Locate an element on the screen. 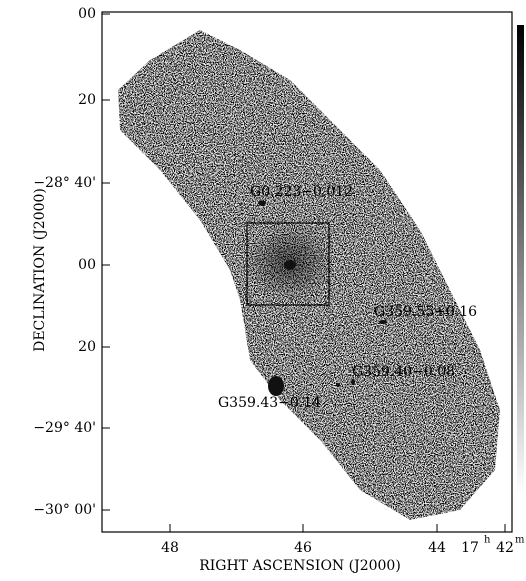  color-bar is located at coordinates (520, 260).